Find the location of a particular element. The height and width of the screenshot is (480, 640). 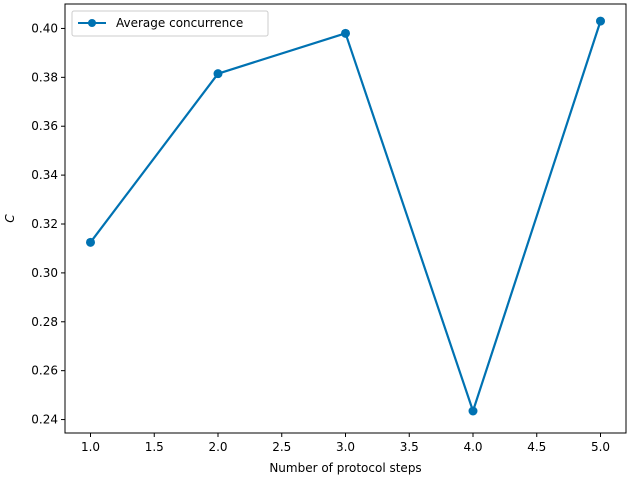

y-tick-label: 0.30 is located at coordinates (44, 273).